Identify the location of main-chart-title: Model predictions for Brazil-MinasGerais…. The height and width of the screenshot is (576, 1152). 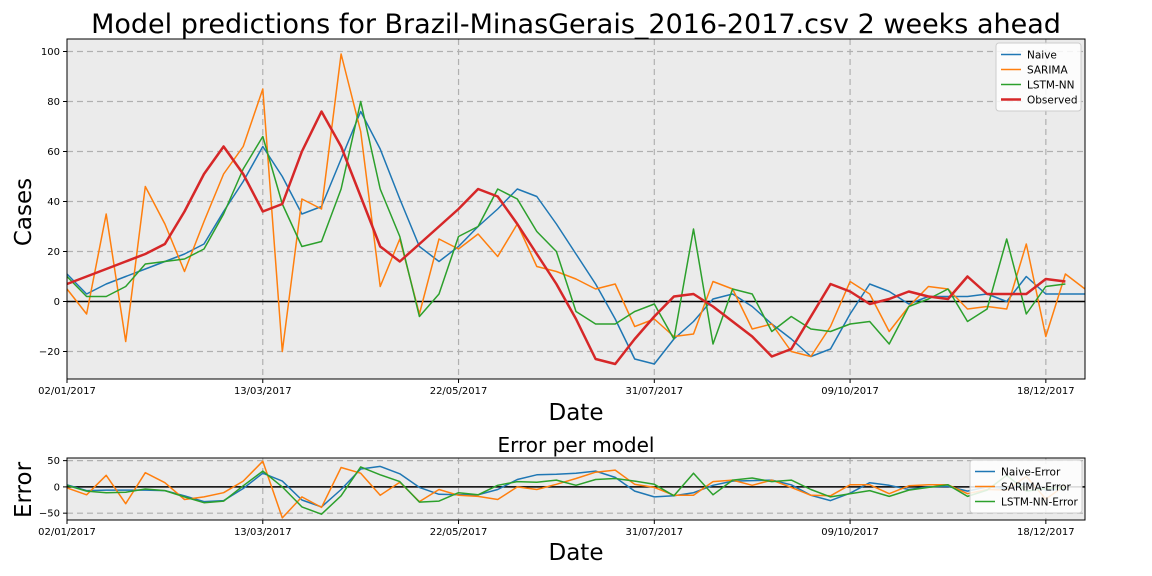
(576, 24).